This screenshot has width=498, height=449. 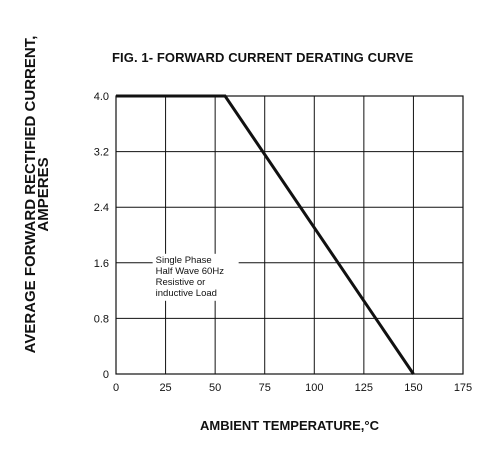 What do you see at coordinates (184, 260) in the screenshot?
I see `annotation-line-1: Single Phase` at bounding box center [184, 260].